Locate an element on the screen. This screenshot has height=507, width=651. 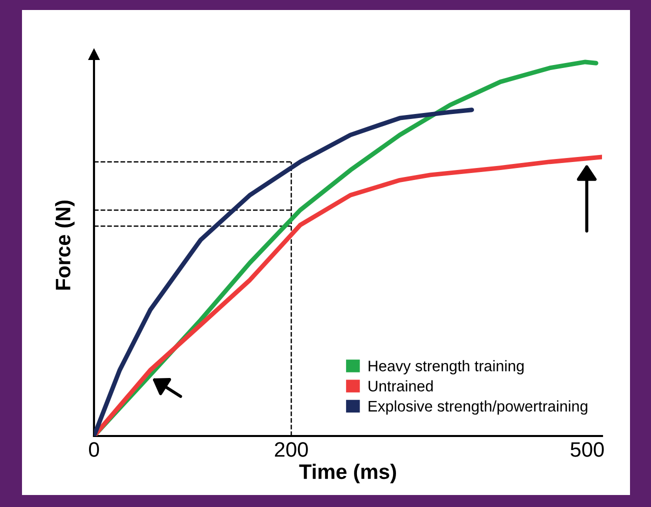
legend-label: Heavy strength training is located at coordinates (446, 367).